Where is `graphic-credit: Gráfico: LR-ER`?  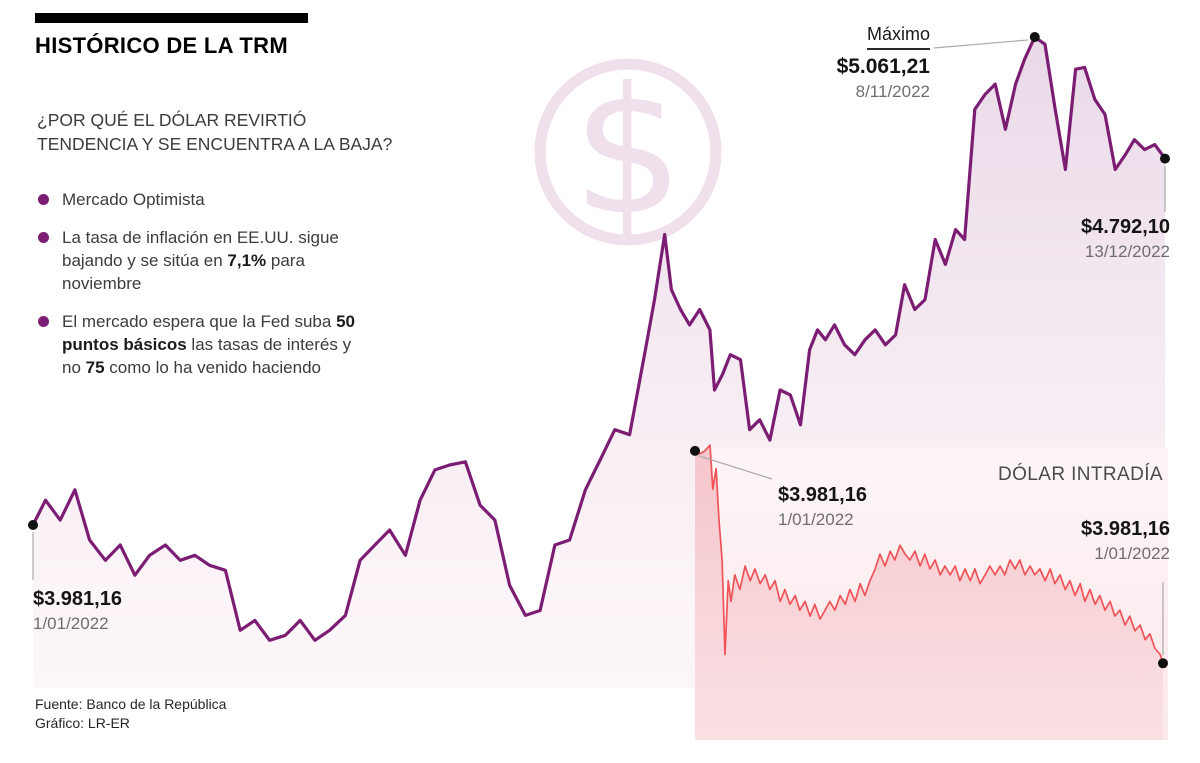
graphic-credit: Gráfico: LR-ER is located at coordinates (82, 723).